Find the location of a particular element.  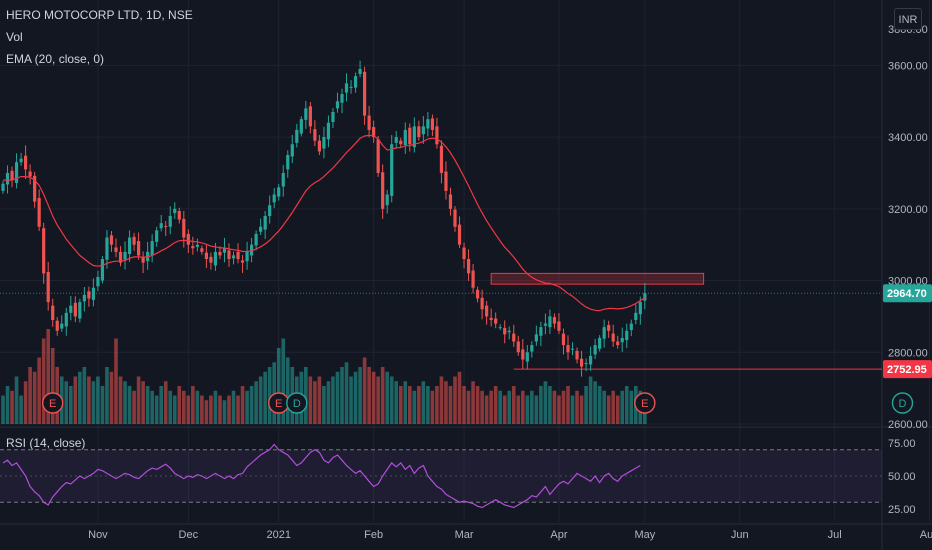

support-price-badge-label: 2752.95 is located at coordinates (907, 370).